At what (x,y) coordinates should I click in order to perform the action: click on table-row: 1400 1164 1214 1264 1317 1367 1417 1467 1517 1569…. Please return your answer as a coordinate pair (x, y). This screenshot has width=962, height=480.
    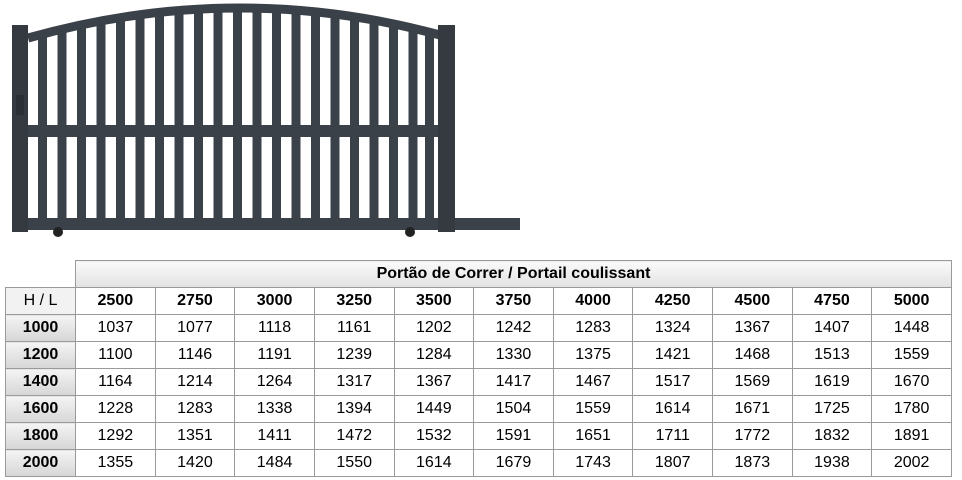
    Looking at the image, I should click on (478, 382).